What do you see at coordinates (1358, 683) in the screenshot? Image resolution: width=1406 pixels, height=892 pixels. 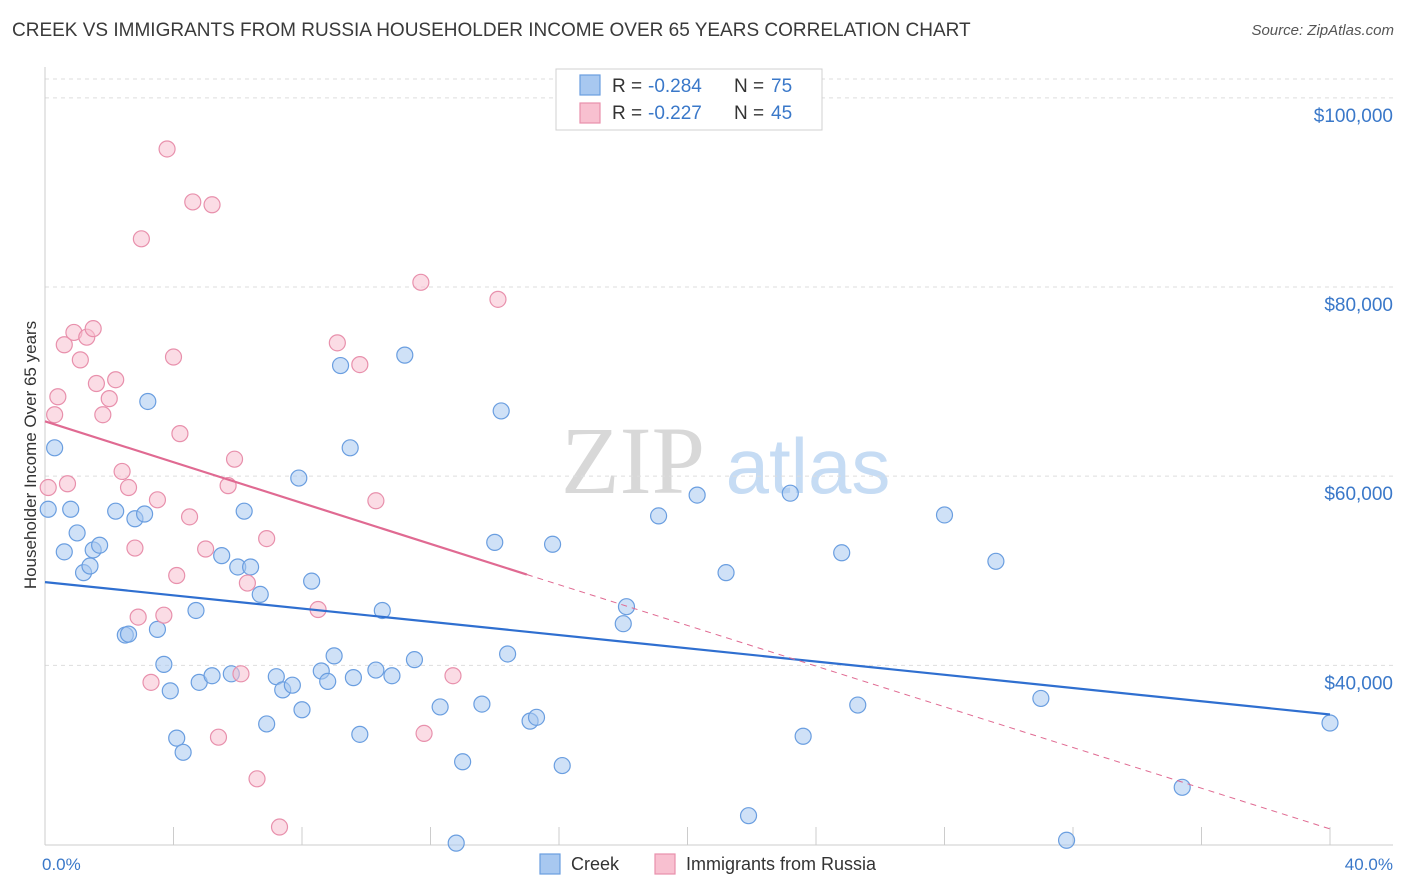 I see `y-tick-label: $40,000` at bounding box center [1358, 683].